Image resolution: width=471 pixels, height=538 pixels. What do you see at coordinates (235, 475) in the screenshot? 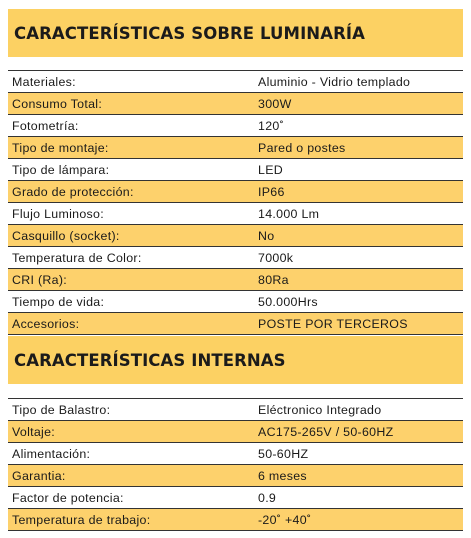
I see `table-row: Garantia: 6 meses` at bounding box center [235, 475].